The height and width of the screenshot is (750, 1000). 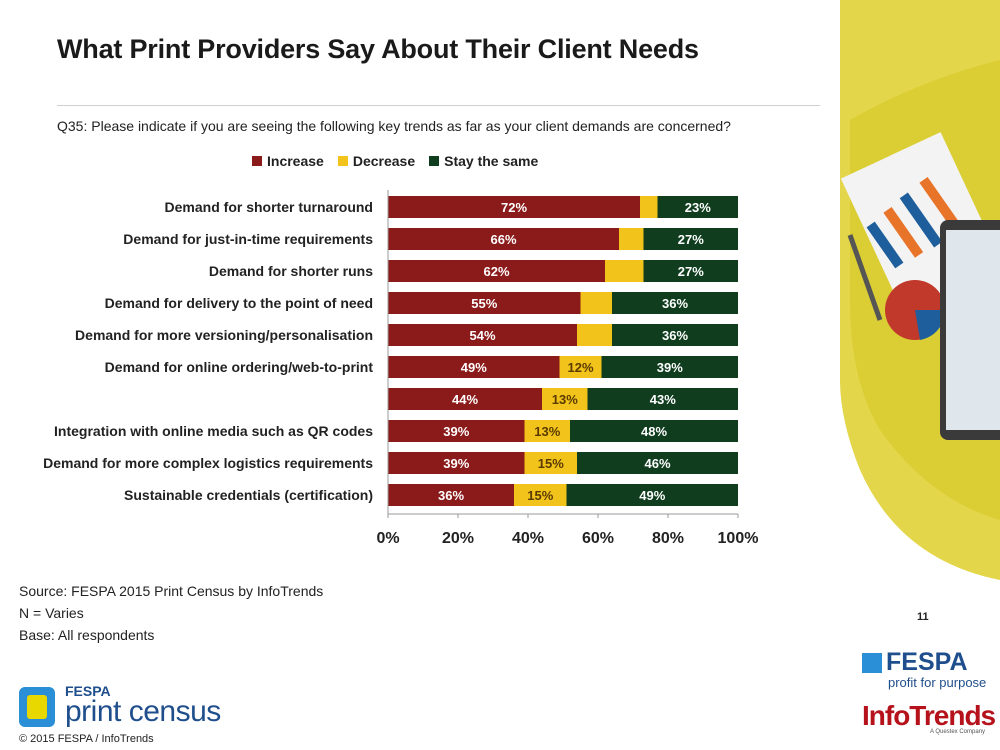 I want to click on data-label: 62%, so click(x=496, y=271).